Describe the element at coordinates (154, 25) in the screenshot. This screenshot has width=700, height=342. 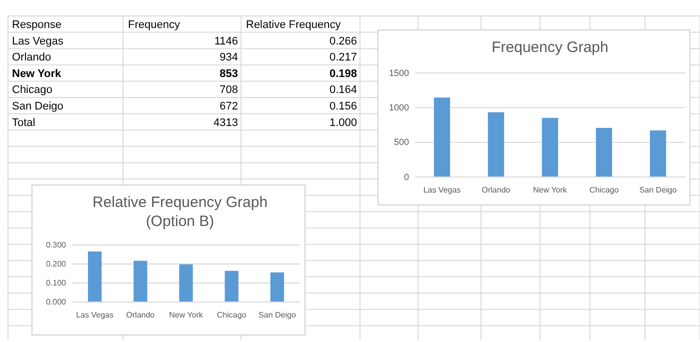
I see `text: Frequency` at that location.